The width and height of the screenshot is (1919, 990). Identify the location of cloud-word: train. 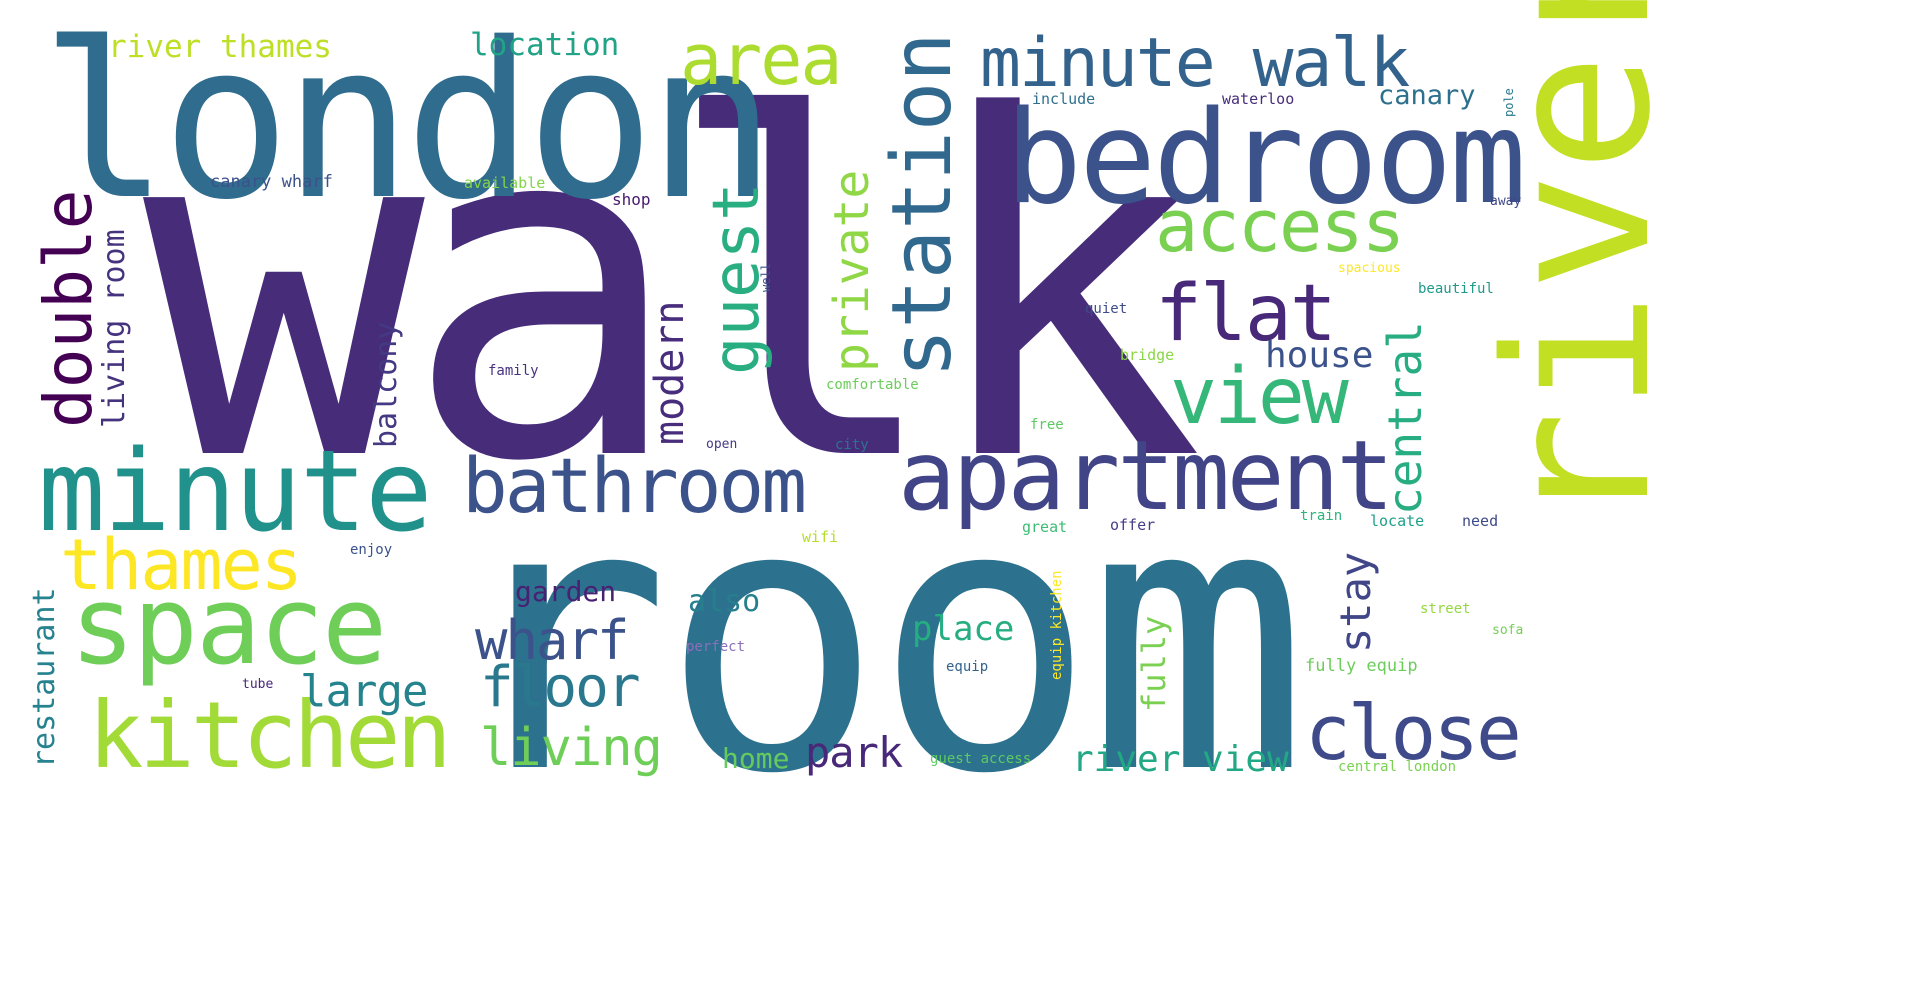
(1321, 516).